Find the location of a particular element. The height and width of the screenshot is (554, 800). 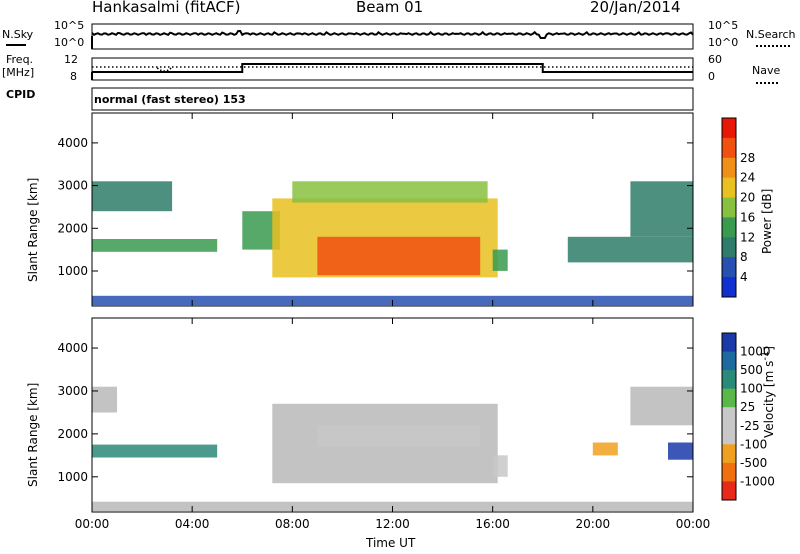

x-tick-label: 12:00 is located at coordinates (392, 524).